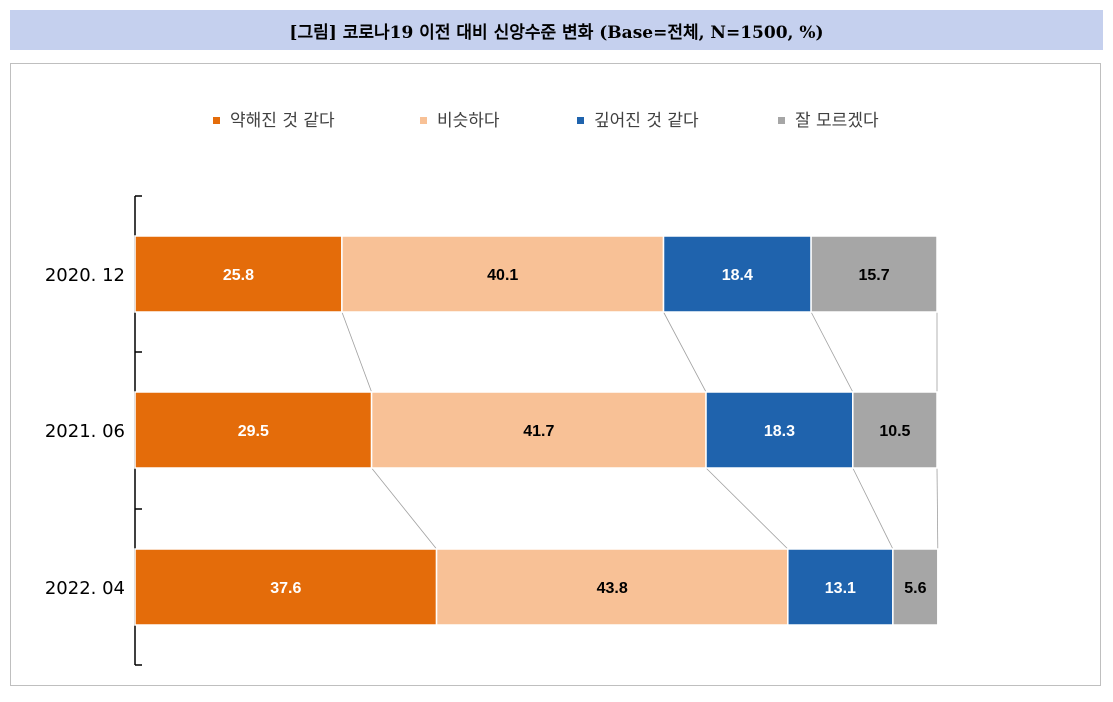 The width and height of the screenshot is (1113, 702). I want to click on bar-2022-04-s3, so click(840, 587).